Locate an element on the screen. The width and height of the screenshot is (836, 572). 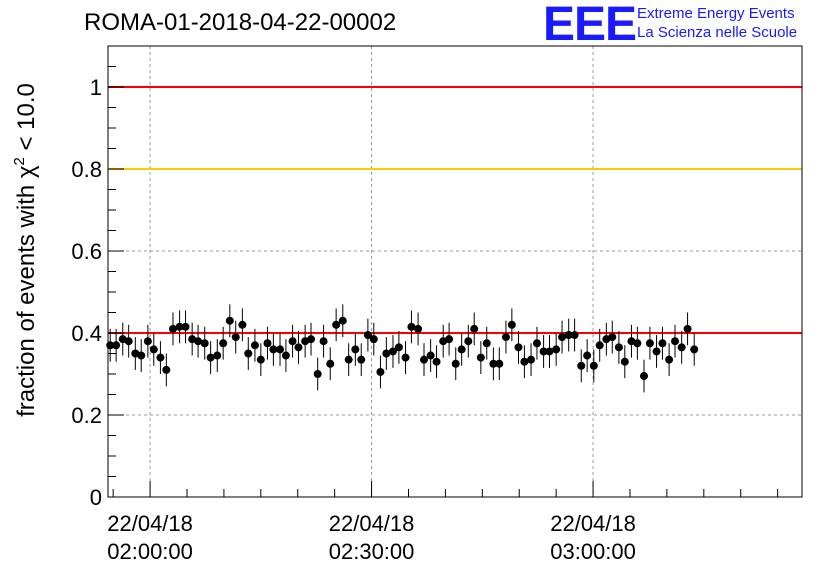
organization-line-2: La Scienza nelle Scuole is located at coordinates (717, 32).